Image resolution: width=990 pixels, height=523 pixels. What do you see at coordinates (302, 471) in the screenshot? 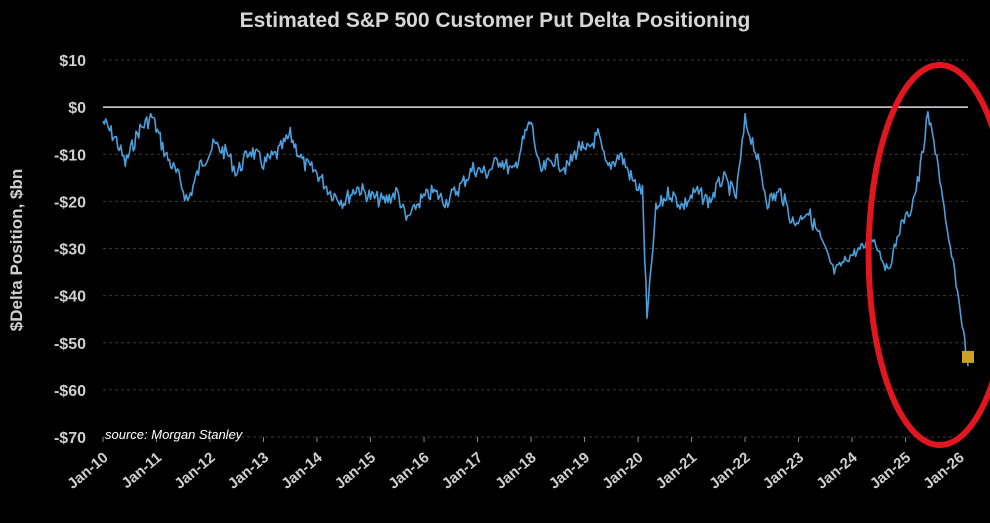
I see `x-tick-label: Jan-14` at bounding box center [302, 471].